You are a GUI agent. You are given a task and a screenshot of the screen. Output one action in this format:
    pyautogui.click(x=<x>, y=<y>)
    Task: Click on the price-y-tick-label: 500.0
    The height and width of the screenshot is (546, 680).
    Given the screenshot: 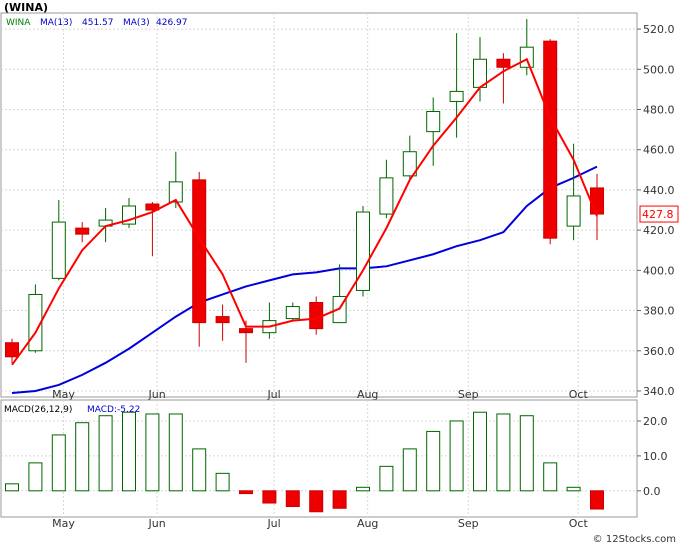 What is the action you would take?
    pyautogui.click(x=659, y=69)
    